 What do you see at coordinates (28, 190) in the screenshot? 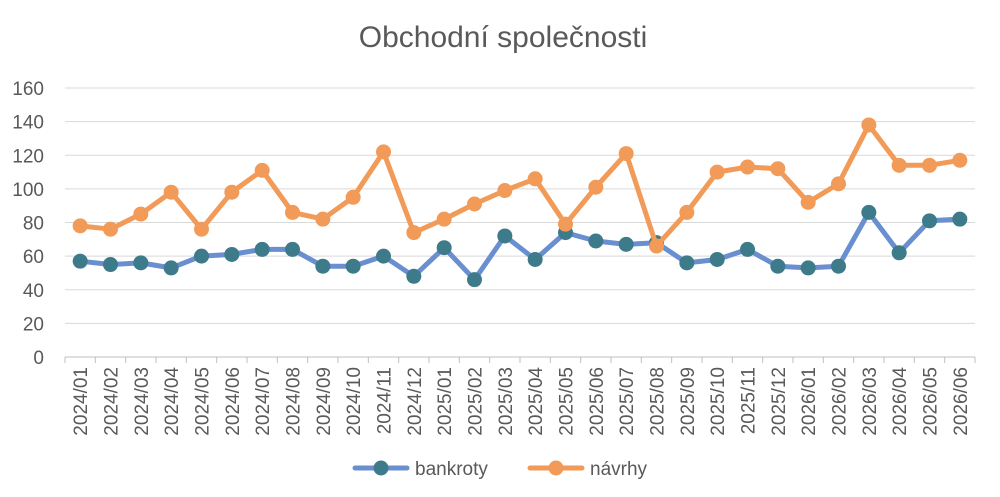
I see `y-tick-label: 100` at bounding box center [28, 190].